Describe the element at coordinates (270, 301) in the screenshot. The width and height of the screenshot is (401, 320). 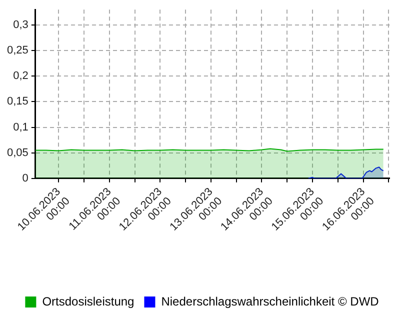
I see `legend-label: Niederschlagswahrscheinlichkeit © DWD` at that location.